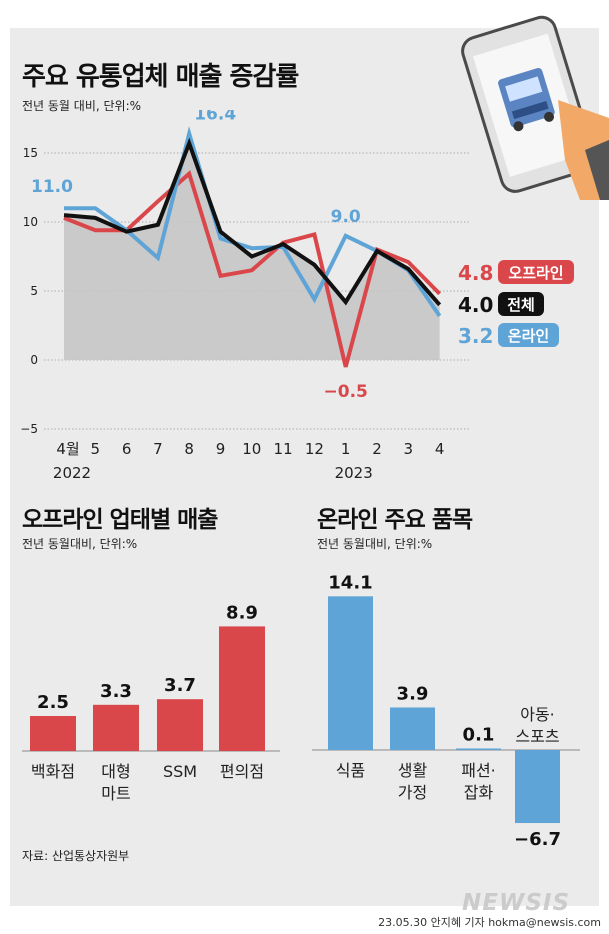 The width and height of the screenshot is (609, 934). I want to click on data-label: −0.5, so click(346, 392).